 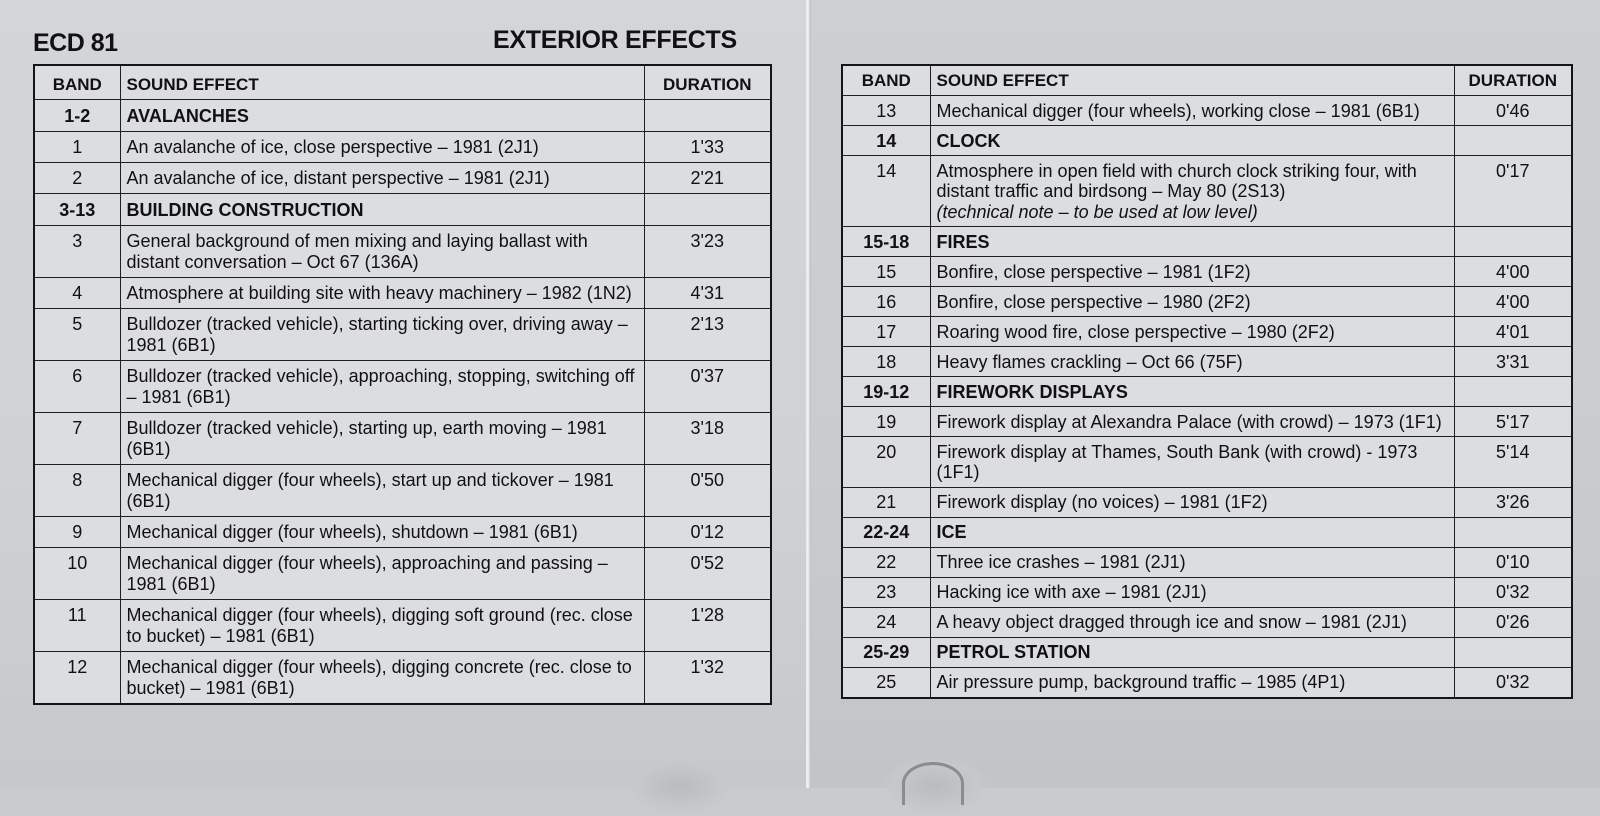 I want to click on duration-cell: 0'50, so click(x=707, y=490).